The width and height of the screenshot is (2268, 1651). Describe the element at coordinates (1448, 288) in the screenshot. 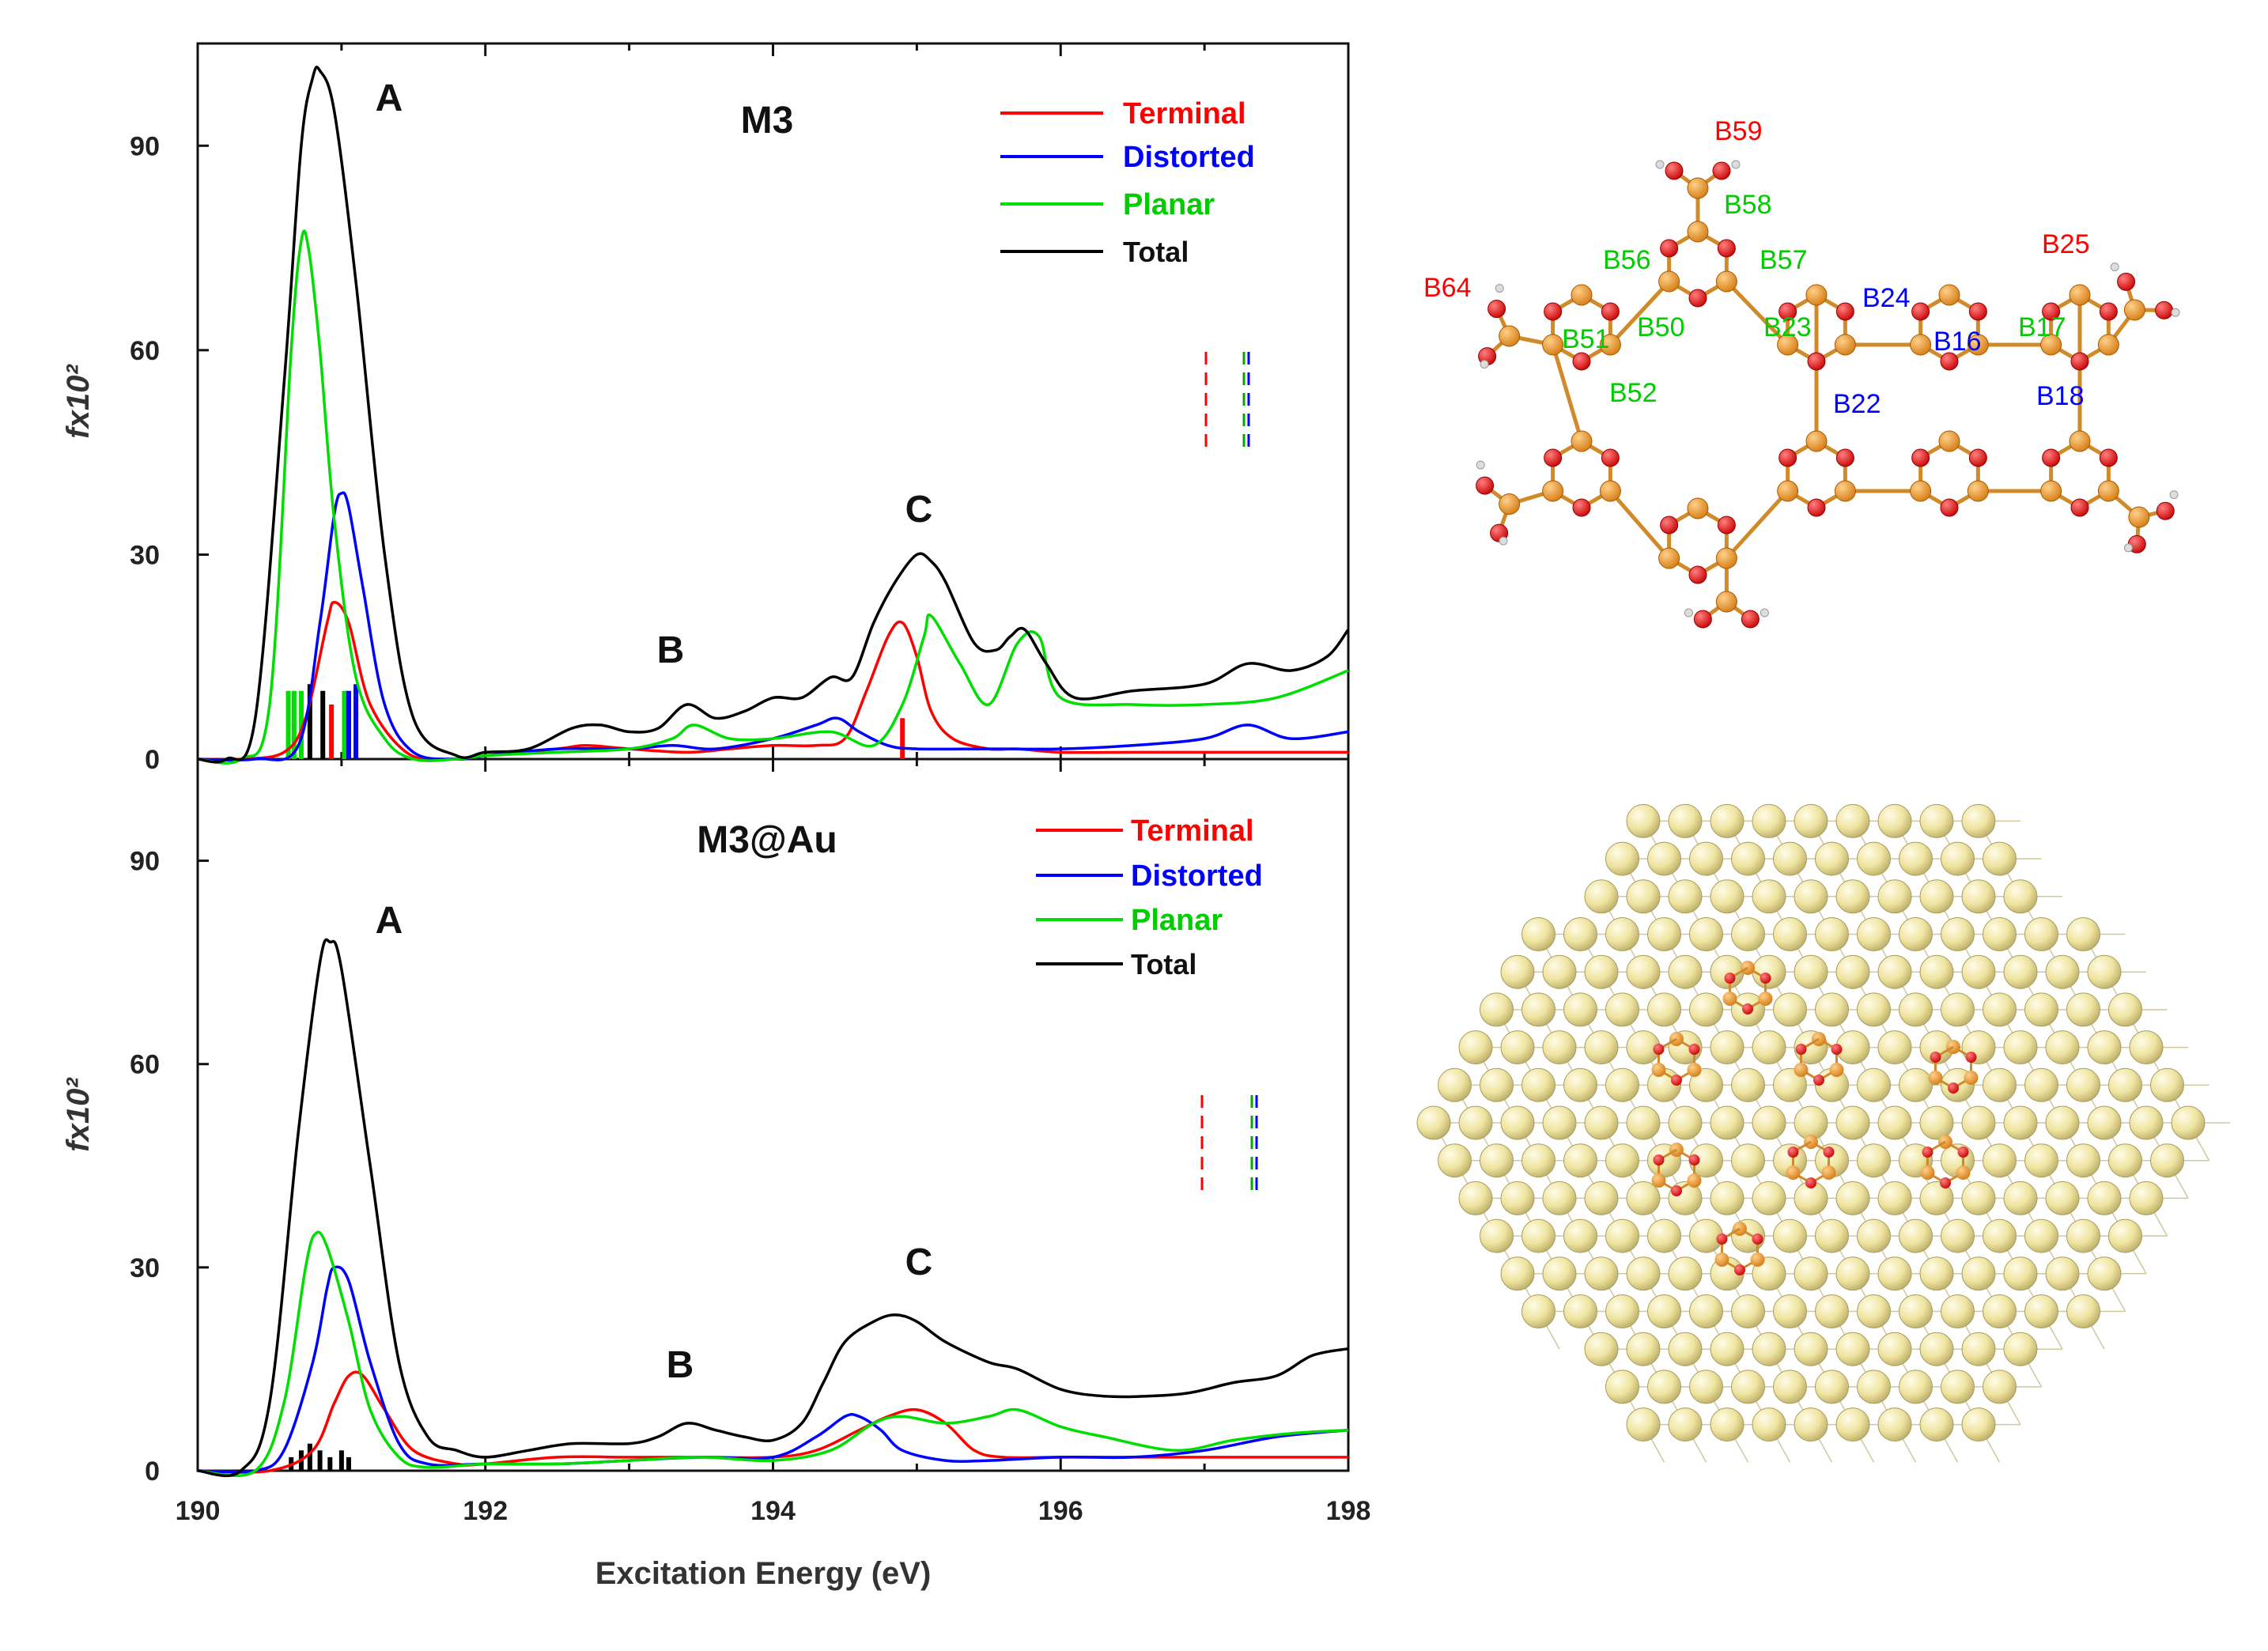

I see `atom-label-b64: B64` at that location.